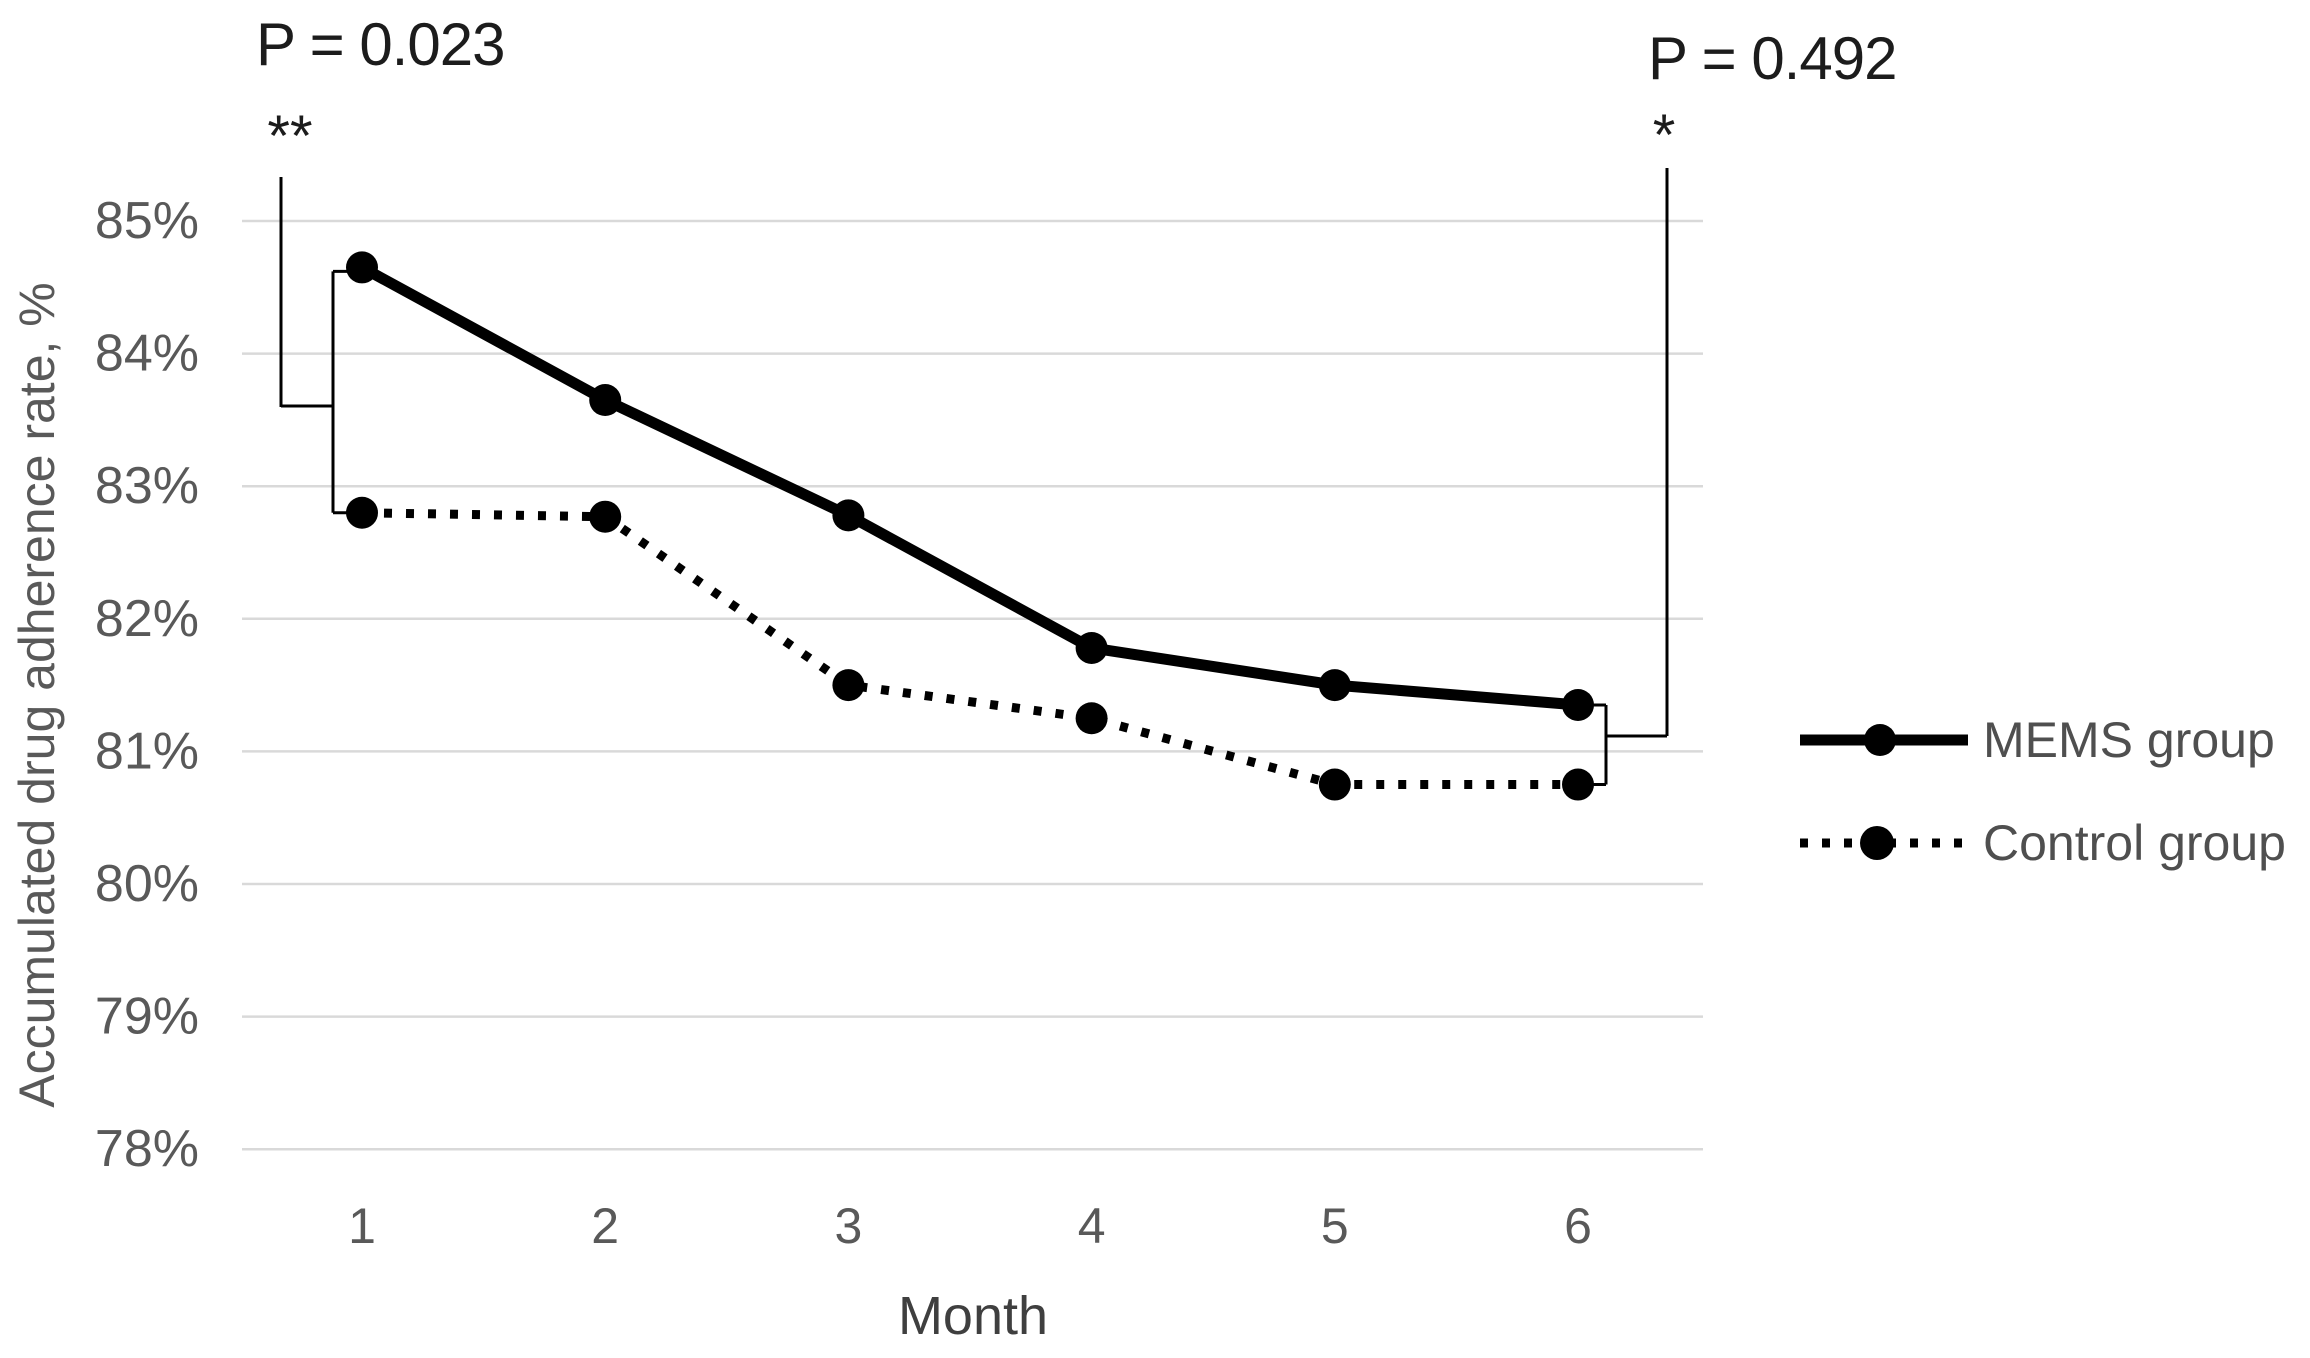  Describe the element at coordinates (1092, 1226) in the screenshot. I see `x-tick-label: 4` at that location.